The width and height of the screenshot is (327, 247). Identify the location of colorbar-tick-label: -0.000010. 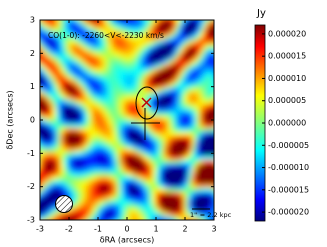
(288, 167).